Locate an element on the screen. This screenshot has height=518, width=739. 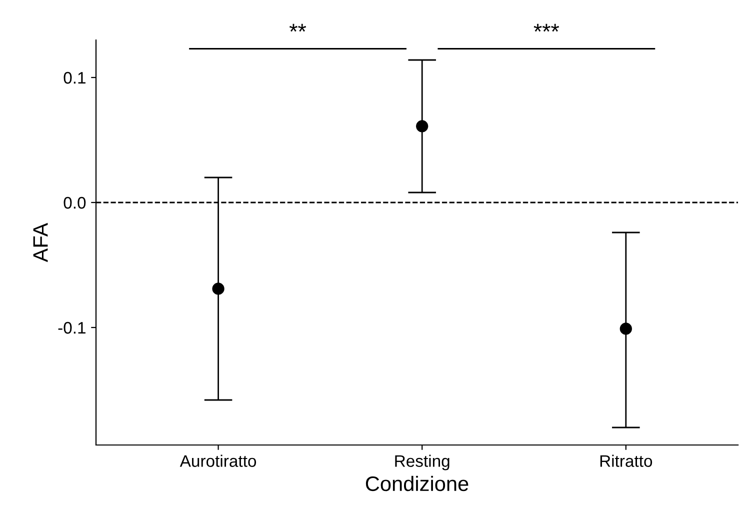
y-tick-label: 0.1 is located at coordinates (75, 78).